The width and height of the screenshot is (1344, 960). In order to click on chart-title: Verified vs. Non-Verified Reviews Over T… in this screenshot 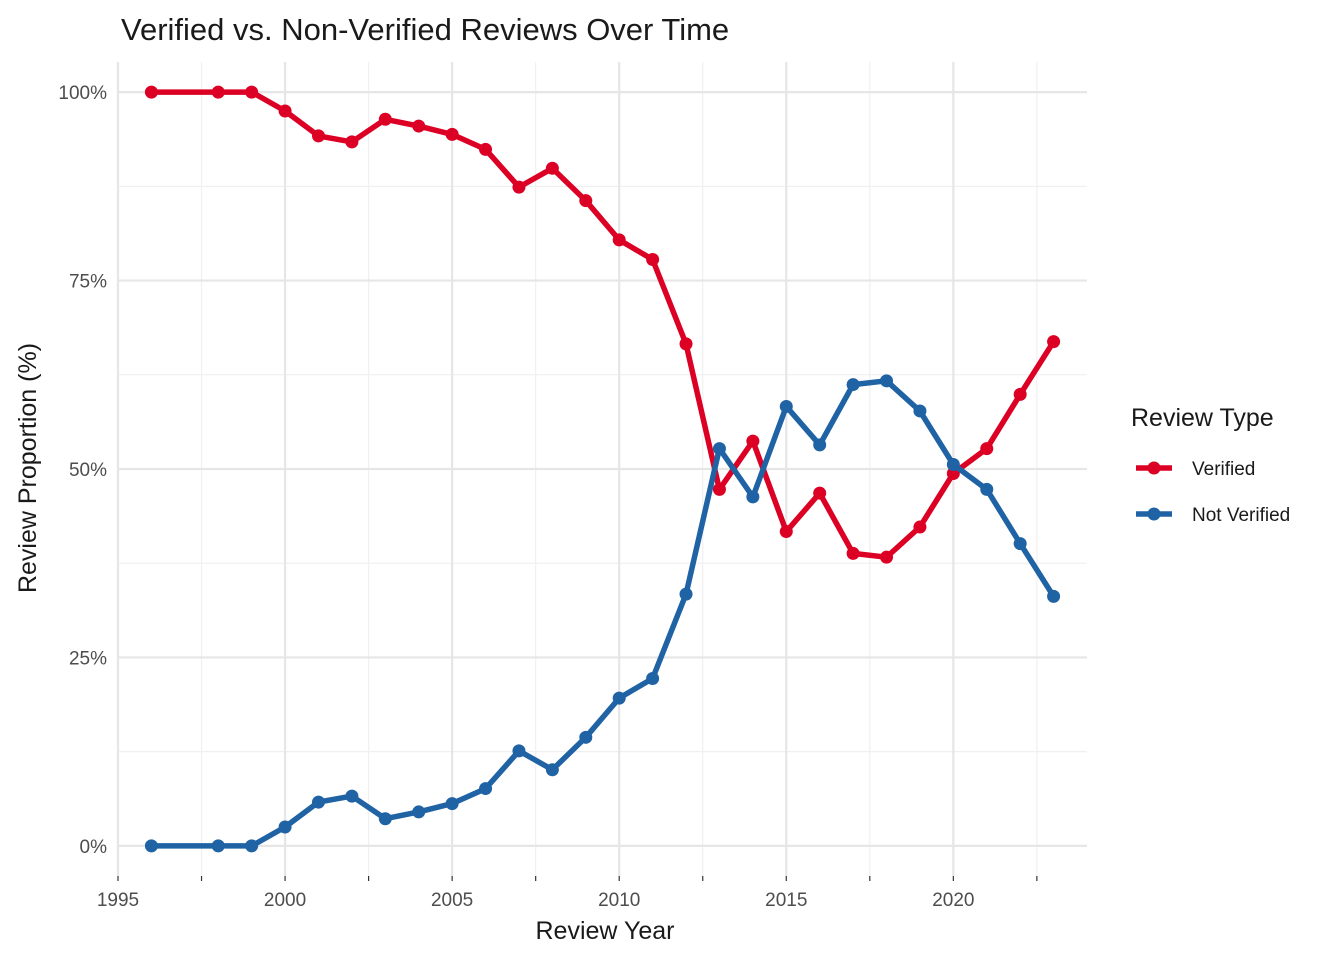, I will do `click(425, 29)`.